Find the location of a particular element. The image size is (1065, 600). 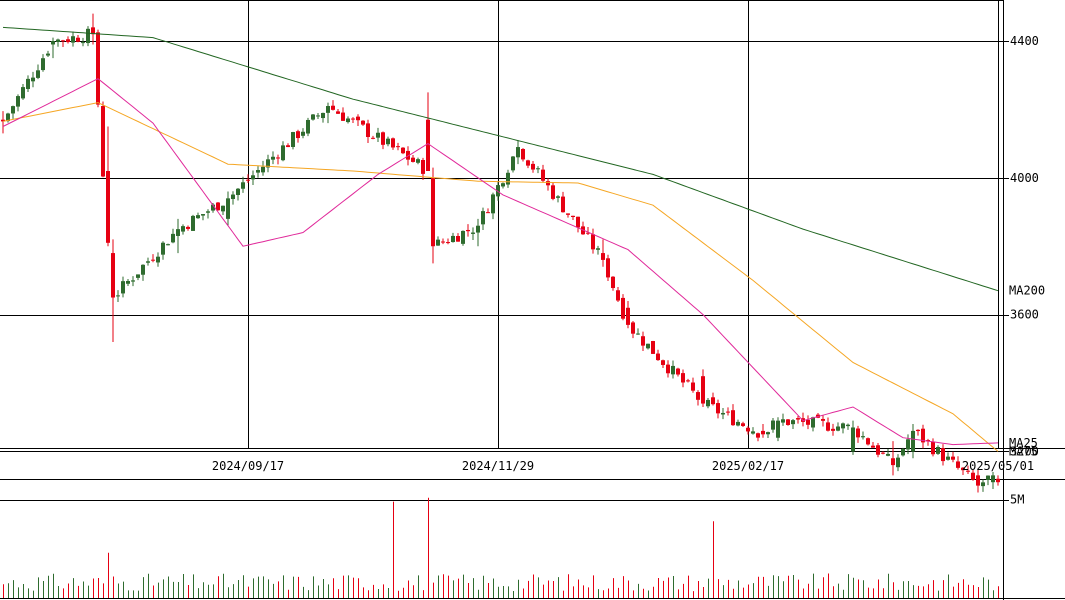

date-tick-label: 2025/02/17 is located at coordinates (748, 466).